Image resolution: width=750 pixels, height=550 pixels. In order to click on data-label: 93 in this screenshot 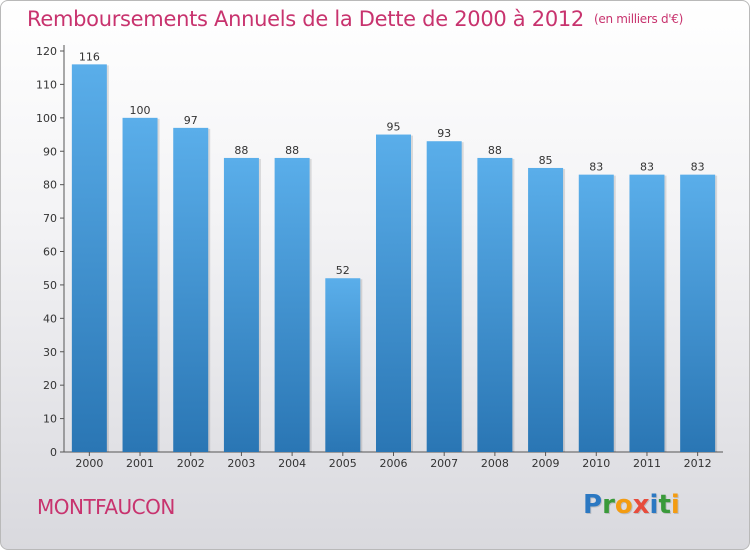, I will do `click(444, 133)`.